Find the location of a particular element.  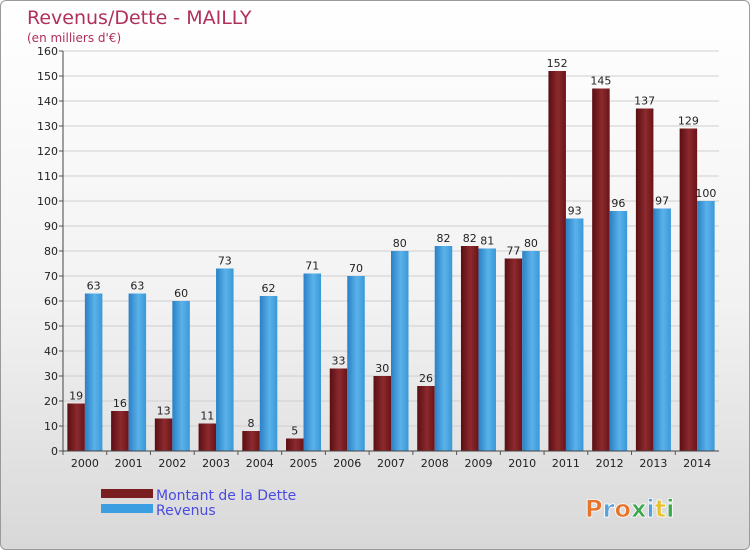

data-label-revenus-2009: 81 is located at coordinates (487, 241).